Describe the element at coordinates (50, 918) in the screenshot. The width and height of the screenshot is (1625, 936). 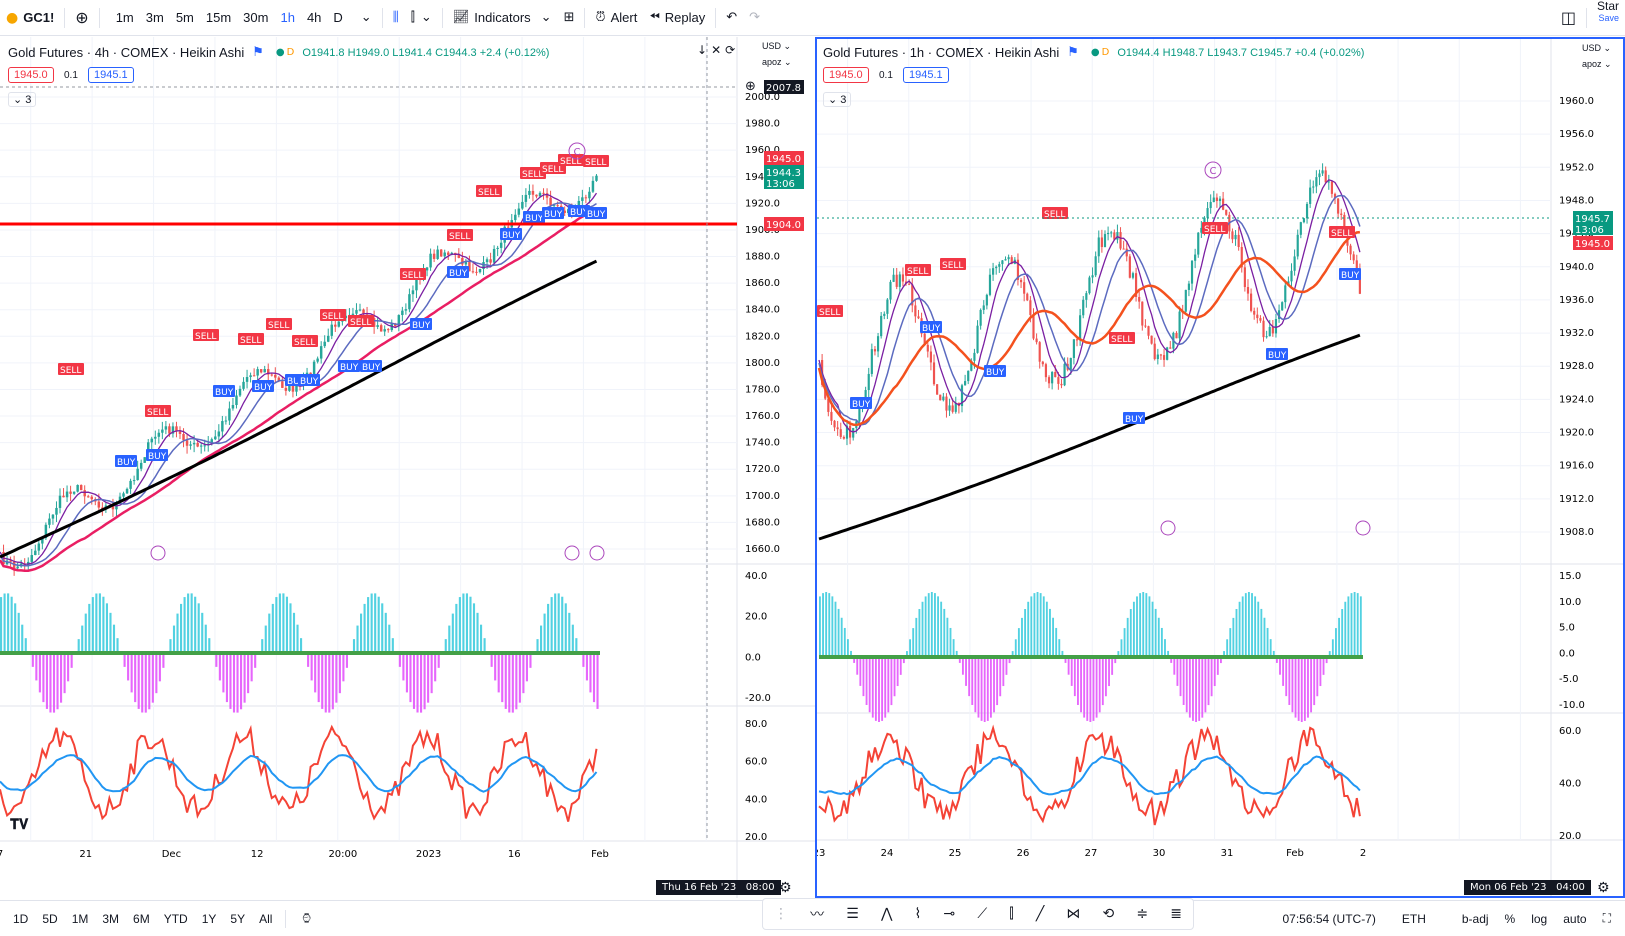
I see `range-5d: 5D` at that location.